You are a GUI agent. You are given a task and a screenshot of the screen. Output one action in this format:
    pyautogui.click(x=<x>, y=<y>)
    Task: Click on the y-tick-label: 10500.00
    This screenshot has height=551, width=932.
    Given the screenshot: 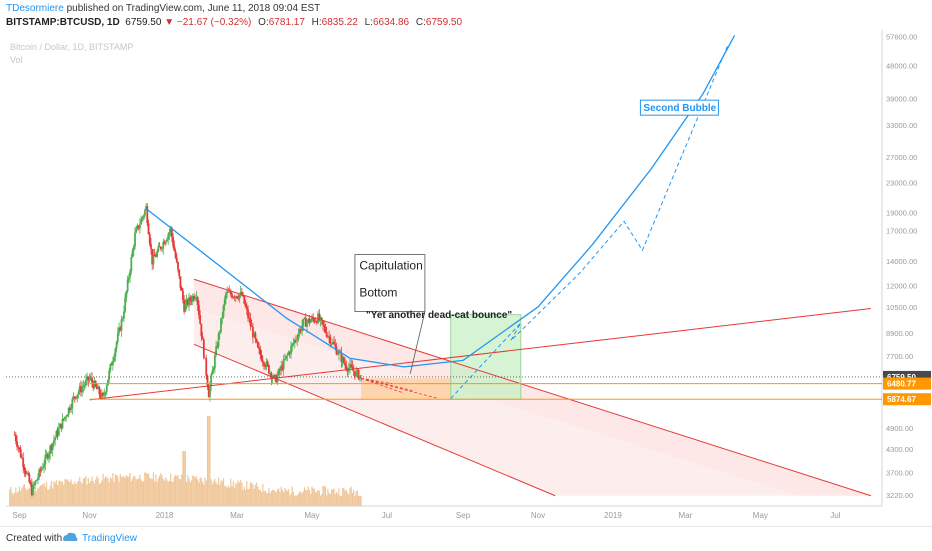 What is the action you would take?
    pyautogui.click(x=901, y=307)
    